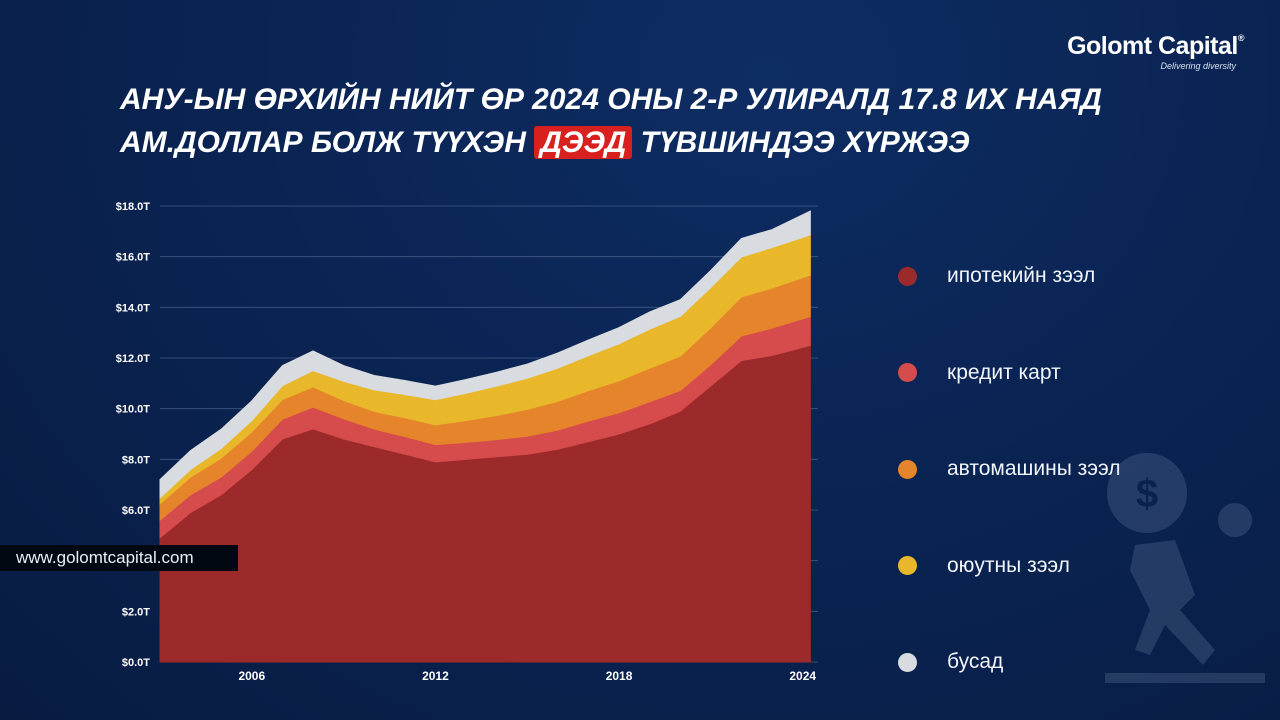 The width and height of the screenshot is (1280, 720). What do you see at coordinates (133, 359) in the screenshot?
I see `y-tick-label: $12.0T` at bounding box center [133, 359].